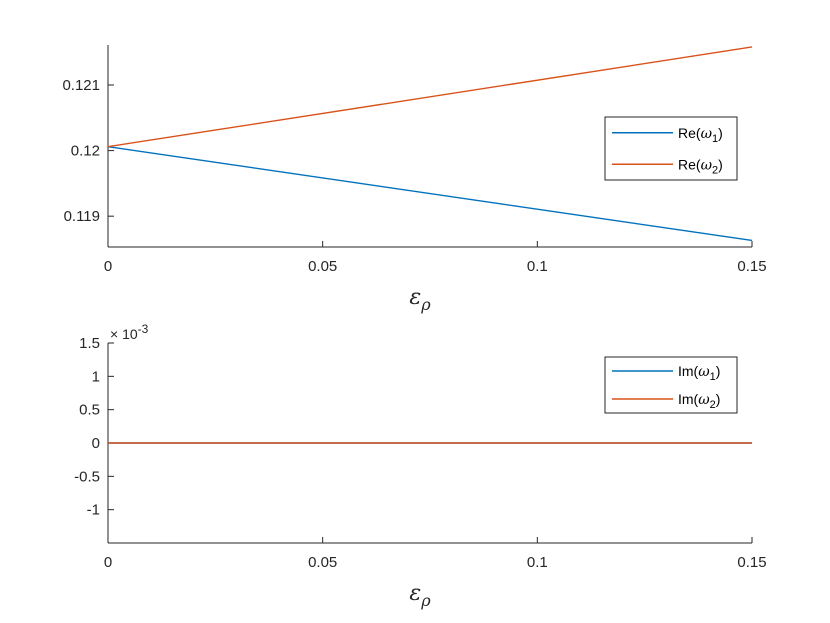  What do you see at coordinates (96, 376) in the screenshot?
I see `y-tick-label: 1` at bounding box center [96, 376].